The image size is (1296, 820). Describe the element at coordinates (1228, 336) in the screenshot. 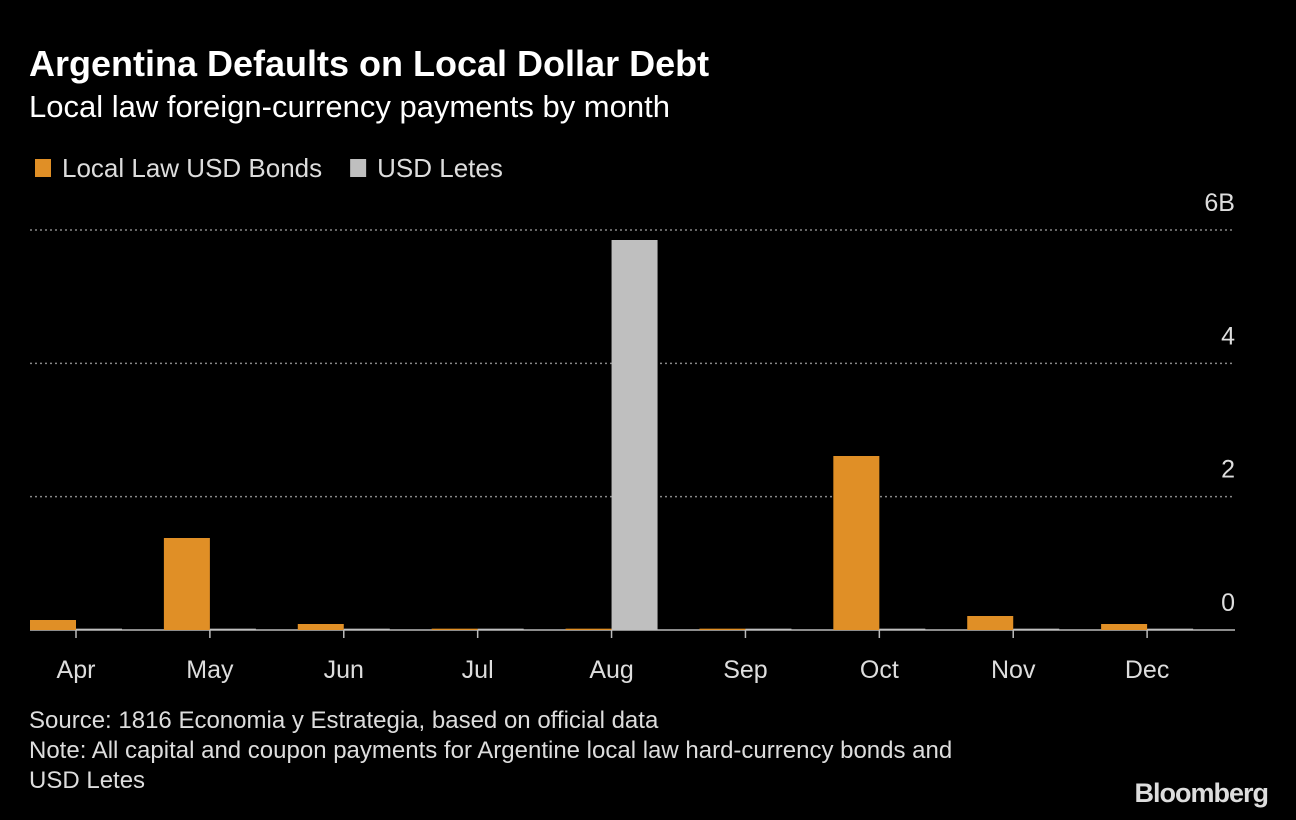

I see `y-tick-label: 4` at that location.